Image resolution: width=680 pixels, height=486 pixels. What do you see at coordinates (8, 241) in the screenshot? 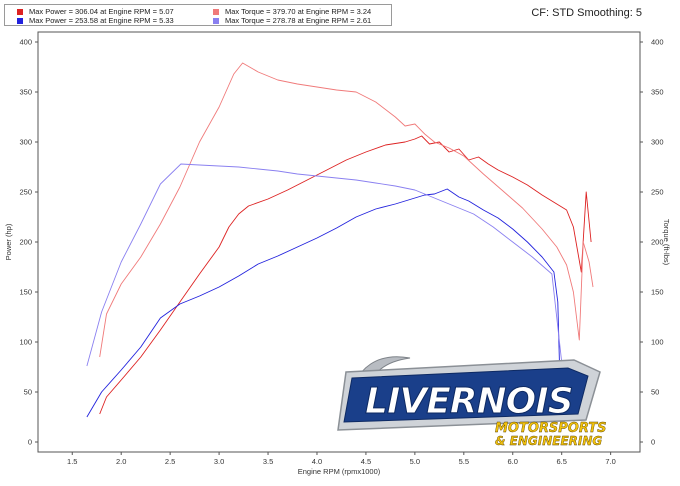
I see `y-axis-title: Power (hp)` at bounding box center [8, 241].